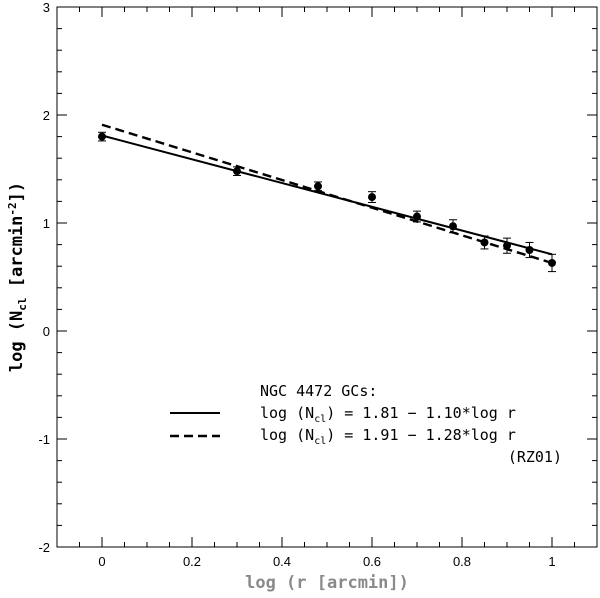 The image size is (600, 598). Describe the element at coordinates (388, 414) in the screenshot. I see `legend-entry-solid: log (Ncl) = 1.81 − 1.10*log r` at that location.